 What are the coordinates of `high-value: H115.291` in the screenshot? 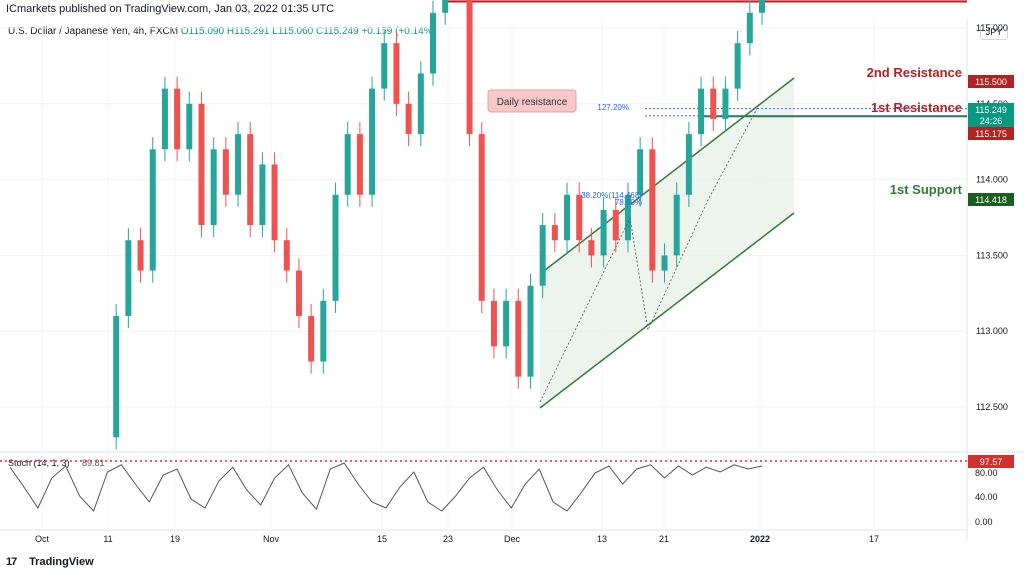 It's located at (248, 31).